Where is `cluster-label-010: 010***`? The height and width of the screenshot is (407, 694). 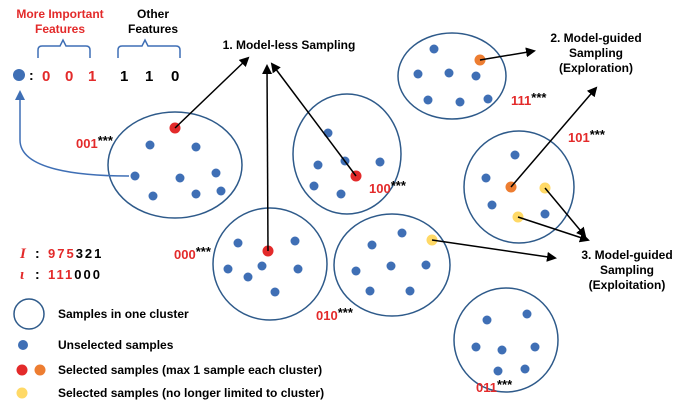
cluster-label-010: 010*** is located at coordinates (335, 314).